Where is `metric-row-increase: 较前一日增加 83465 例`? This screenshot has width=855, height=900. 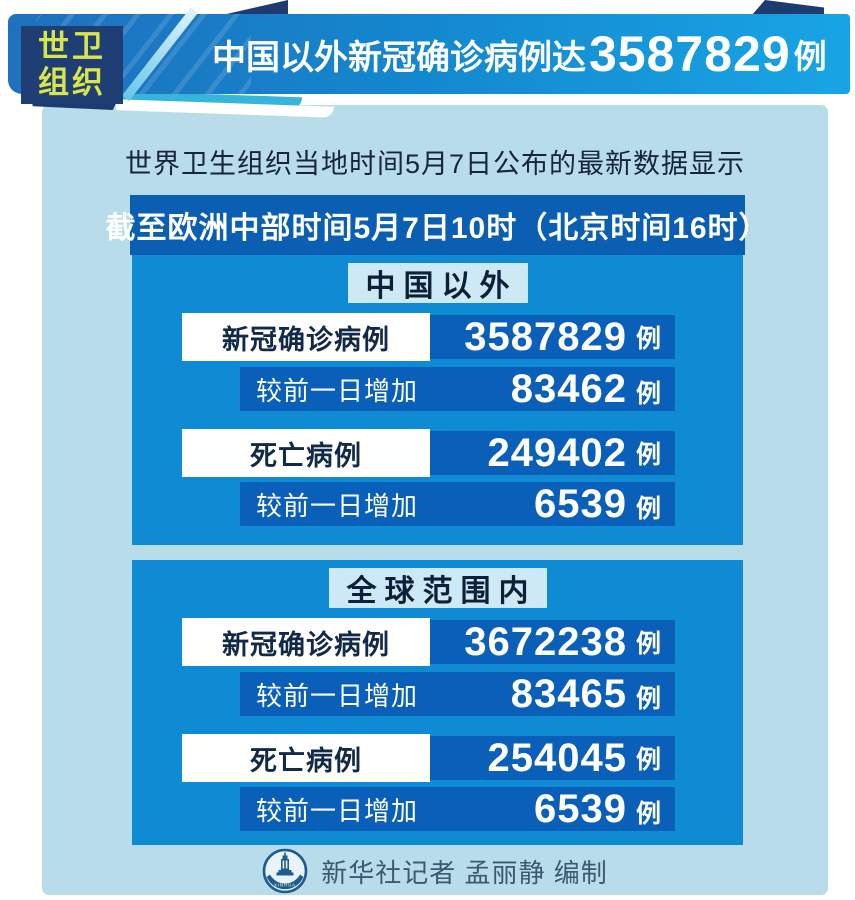 metric-row-increase: 较前一日增加 83465 例 is located at coordinates (457, 694).